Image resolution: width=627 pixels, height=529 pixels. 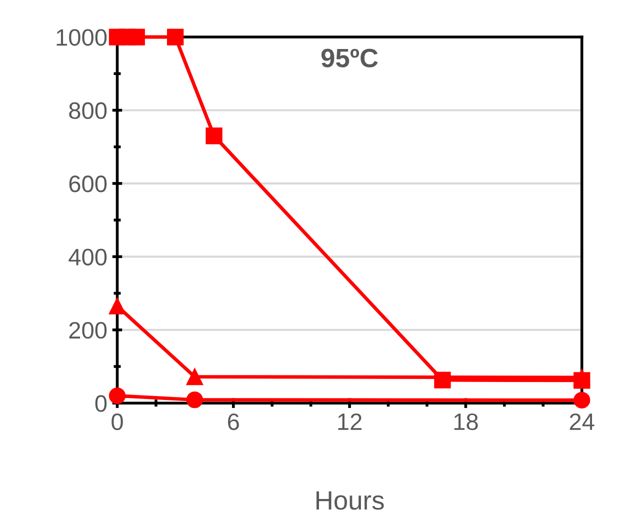 I want to click on chart-title: 95ºC, so click(x=349, y=58).